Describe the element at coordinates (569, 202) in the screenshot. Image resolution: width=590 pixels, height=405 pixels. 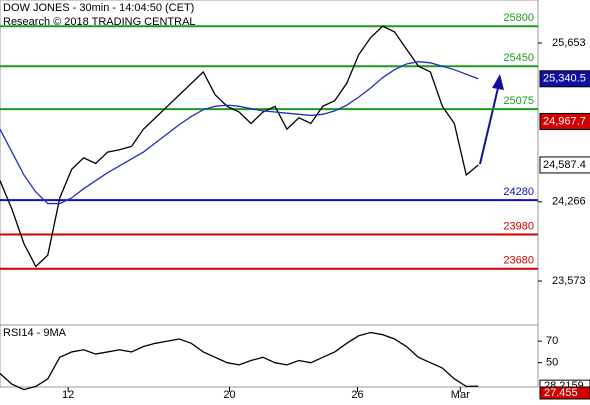
I see `y-tick-label: 24,266` at that location.